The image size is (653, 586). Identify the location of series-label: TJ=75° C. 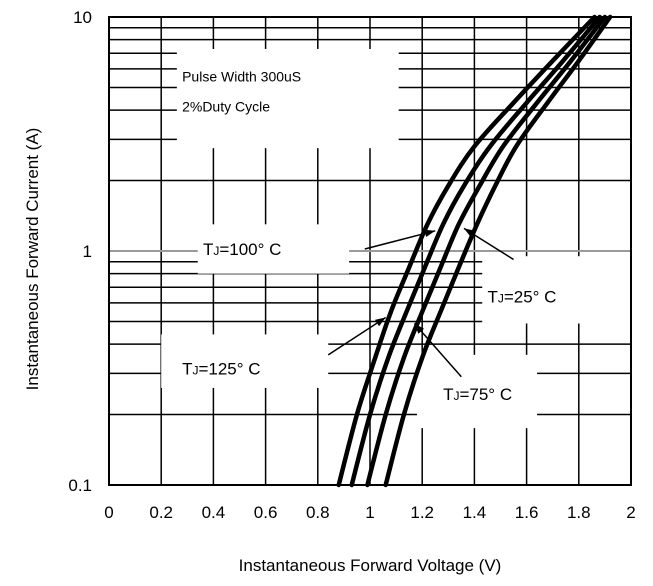
(477, 394).